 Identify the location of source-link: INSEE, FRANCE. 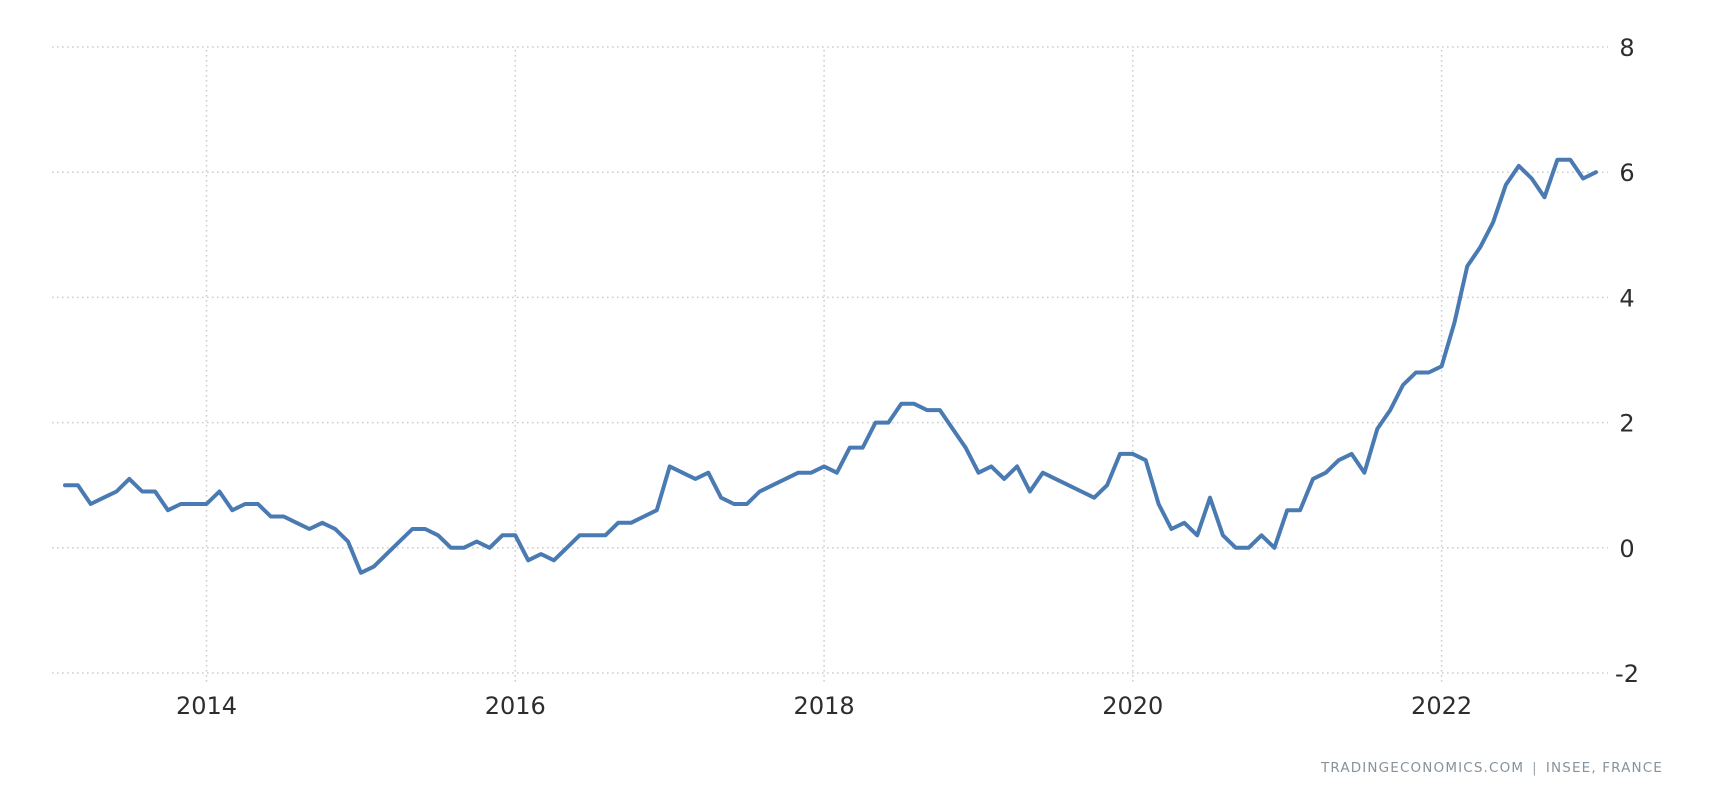
(1604, 768).